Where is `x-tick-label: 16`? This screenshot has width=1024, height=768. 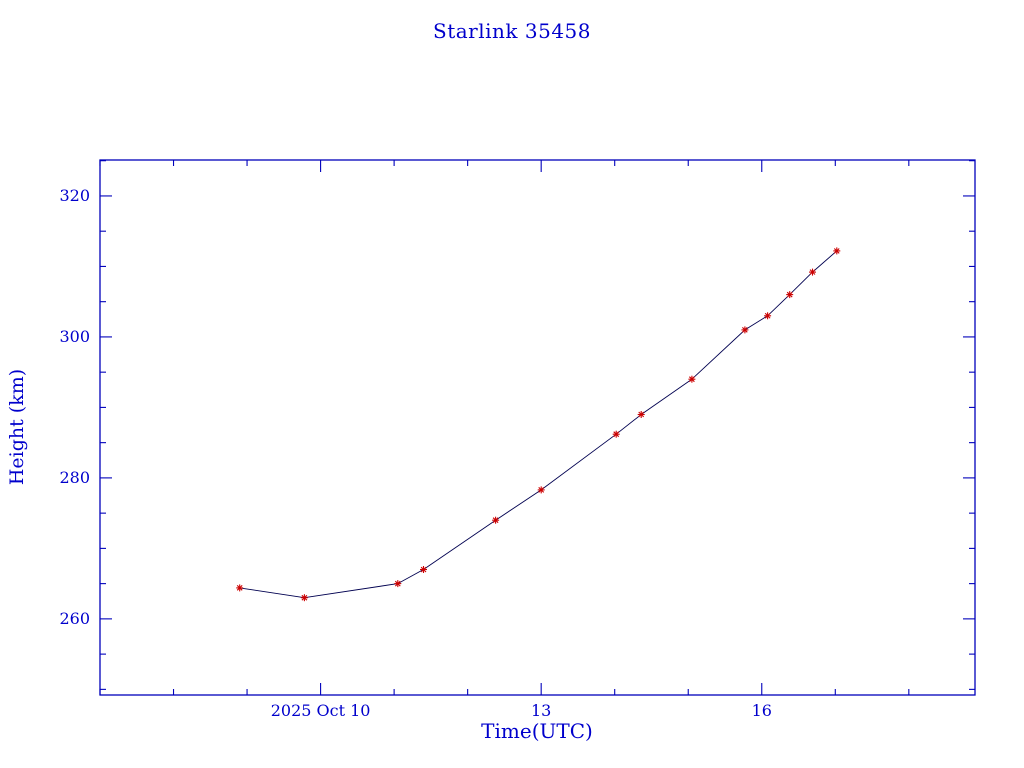 x-tick-label: 16 is located at coordinates (762, 710).